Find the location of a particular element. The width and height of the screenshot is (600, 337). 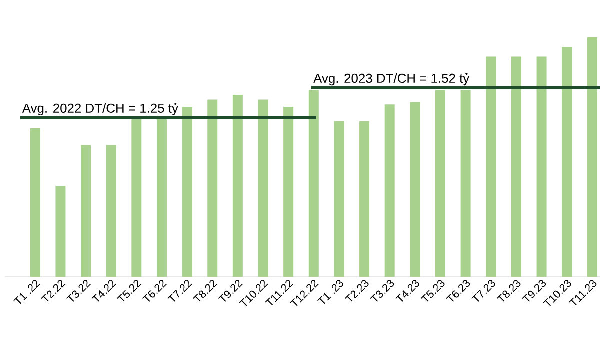

annotation: Avg. 2022 DT/CH = 1.25 tỷ is located at coordinates (100, 109).